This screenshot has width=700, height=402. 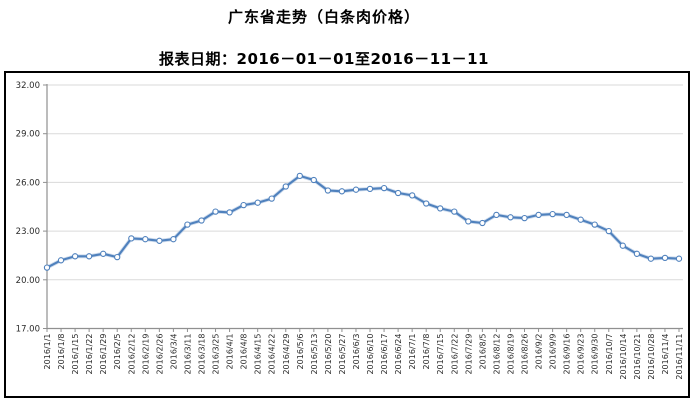 What do you see at coordinates (609, 354) in the screenshot?
I see `x-axis-tick-label: 2016/10/7` at bounding box center [609, 354].